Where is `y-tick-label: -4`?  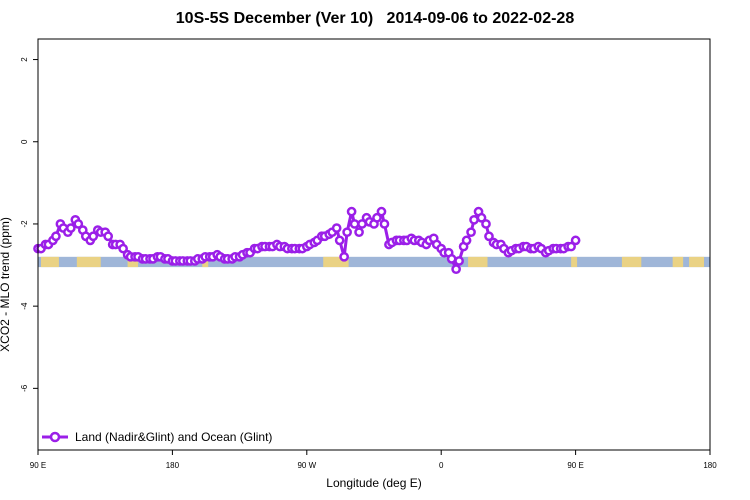 y-tick-label: -4 is located at coordinates (24, 306).